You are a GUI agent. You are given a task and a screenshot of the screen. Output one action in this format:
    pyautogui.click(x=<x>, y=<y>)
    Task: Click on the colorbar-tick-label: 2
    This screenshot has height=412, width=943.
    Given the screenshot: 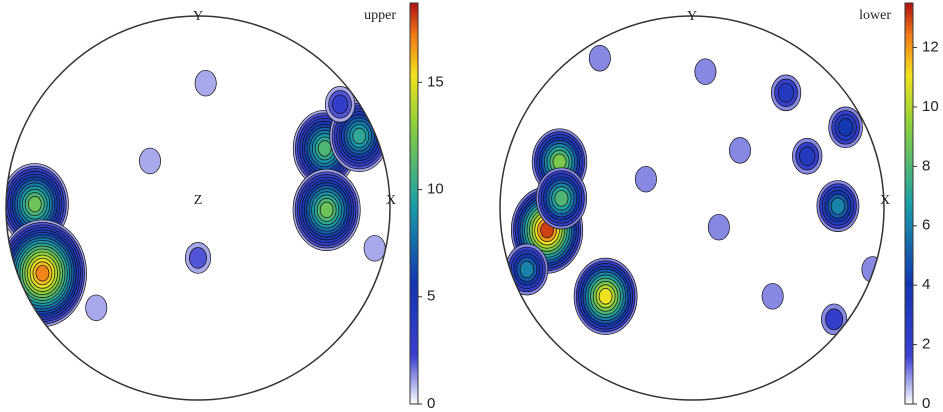 What is the action you would take?
    pyautogui.click(x=926, y=344)
    